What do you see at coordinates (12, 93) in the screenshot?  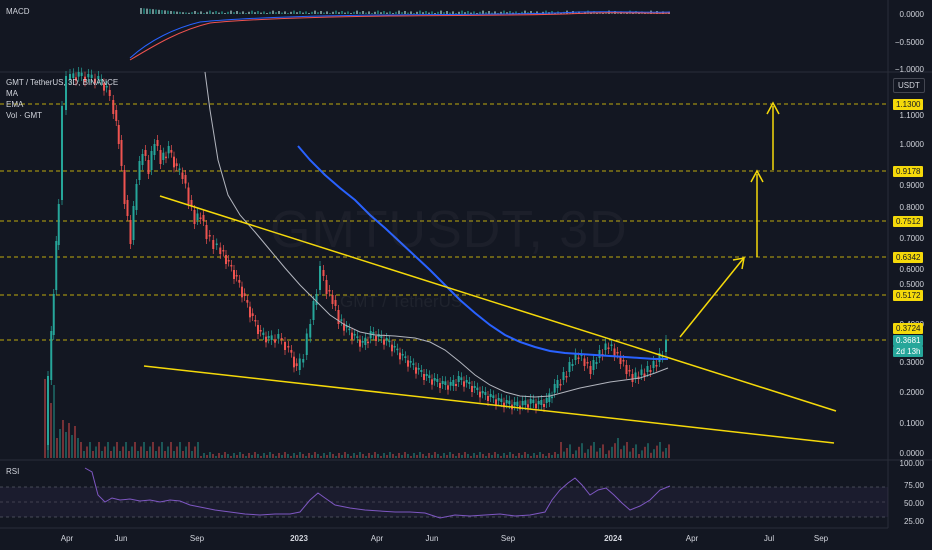 I see `indicator-ma: MA` at bounding box center [12, 93].